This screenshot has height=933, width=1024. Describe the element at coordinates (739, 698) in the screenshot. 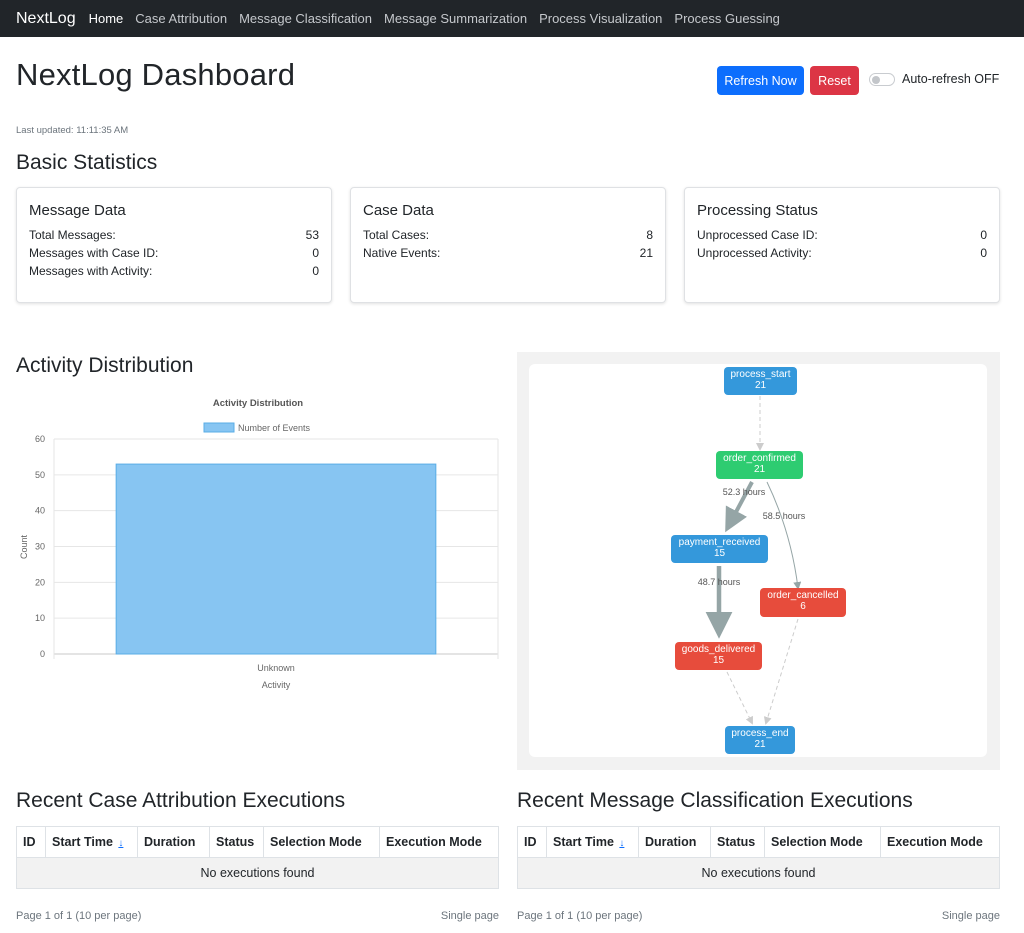

I see `edge-delivered-end` at that location.